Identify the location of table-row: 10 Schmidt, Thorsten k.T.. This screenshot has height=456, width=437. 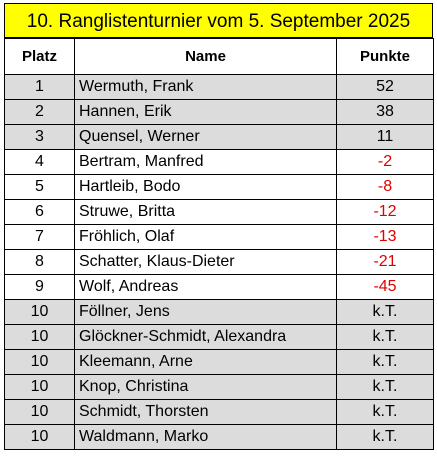
(219, 412).